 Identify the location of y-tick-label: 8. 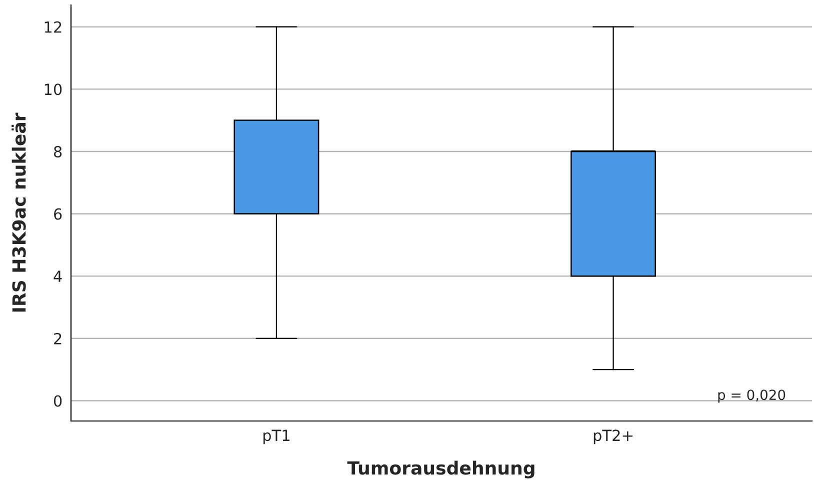
(58, 152).